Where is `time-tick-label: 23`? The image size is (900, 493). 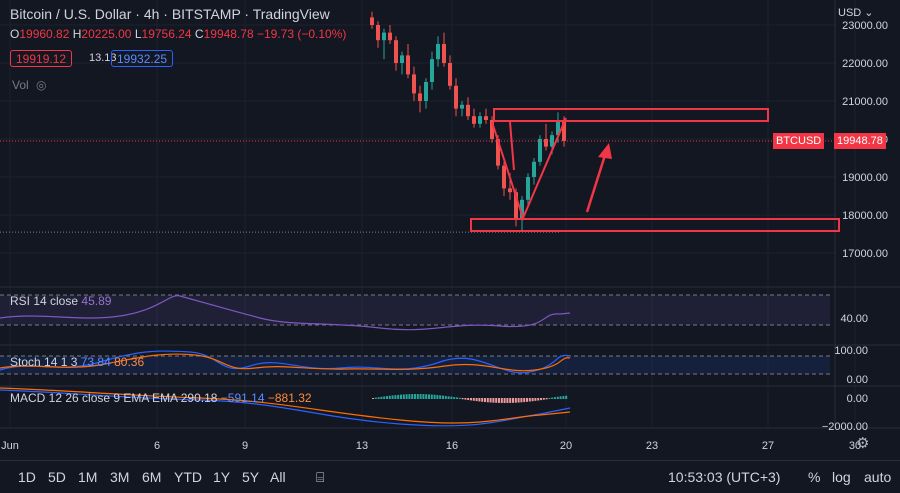 time-tick-label: 23 is located at coordinates (652, 446).